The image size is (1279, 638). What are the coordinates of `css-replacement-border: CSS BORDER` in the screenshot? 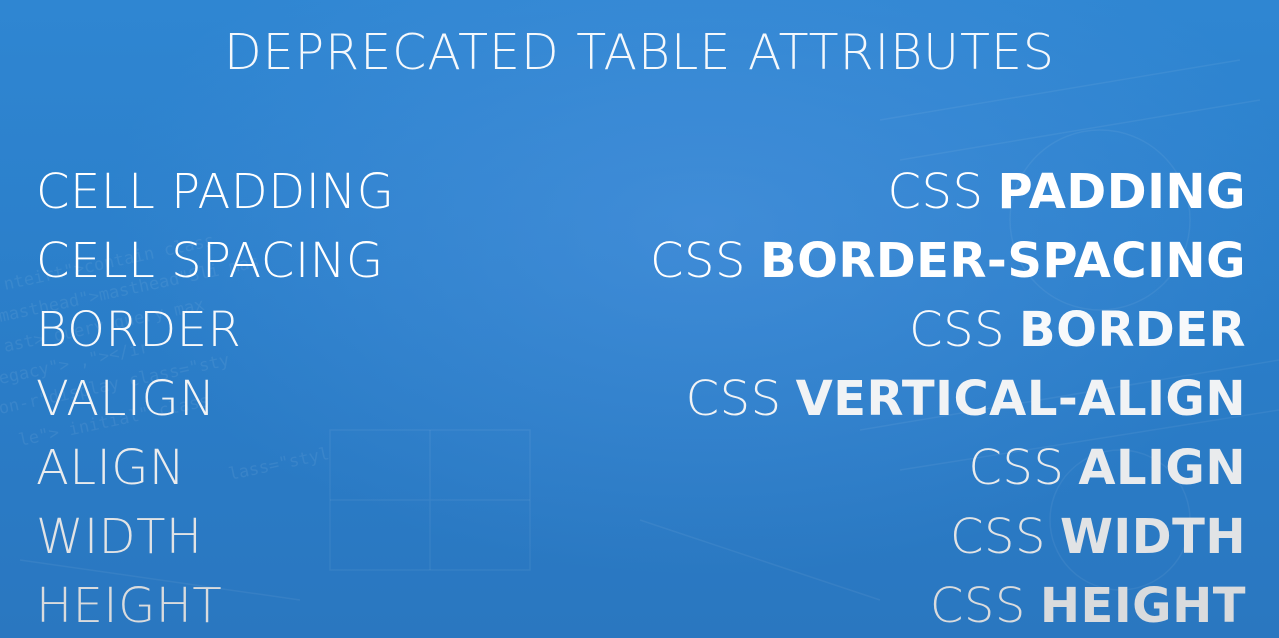 It's located at (1077, 330).